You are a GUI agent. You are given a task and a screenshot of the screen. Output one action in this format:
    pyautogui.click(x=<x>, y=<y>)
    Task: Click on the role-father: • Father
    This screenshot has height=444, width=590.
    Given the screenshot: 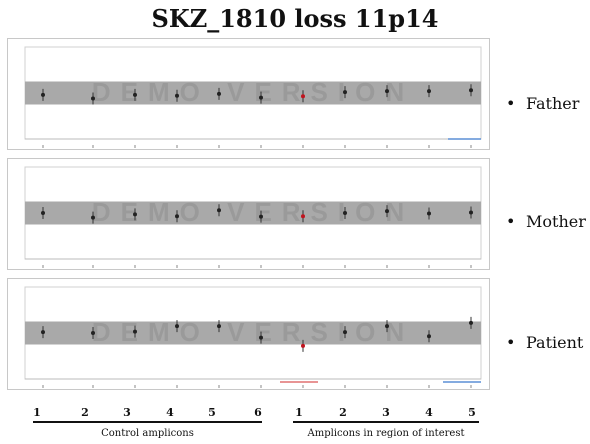 What is the action you would take?
    pyautogui.click(x=542, y=103)
    